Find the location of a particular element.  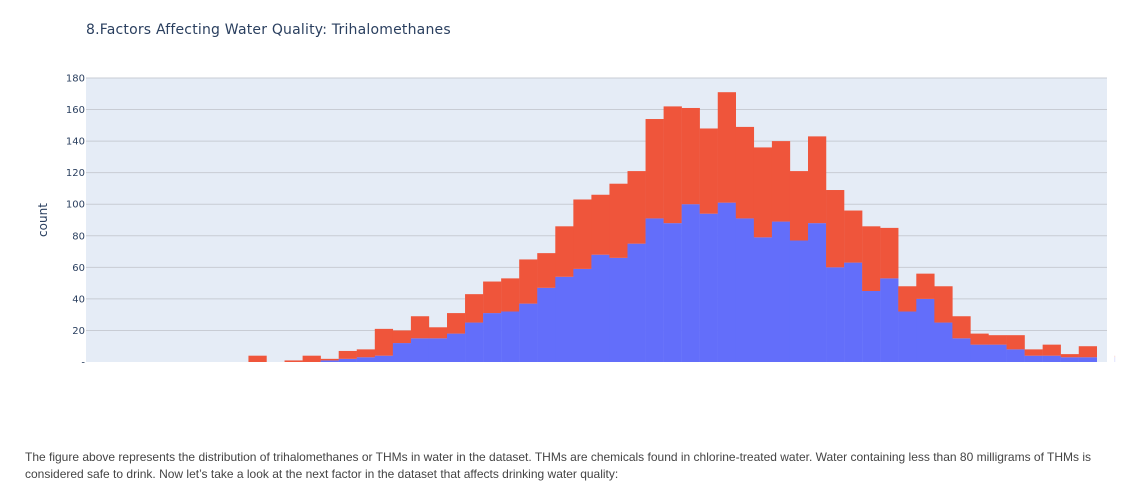

y-tick-label: 40 is located at coordinates (78, 299).